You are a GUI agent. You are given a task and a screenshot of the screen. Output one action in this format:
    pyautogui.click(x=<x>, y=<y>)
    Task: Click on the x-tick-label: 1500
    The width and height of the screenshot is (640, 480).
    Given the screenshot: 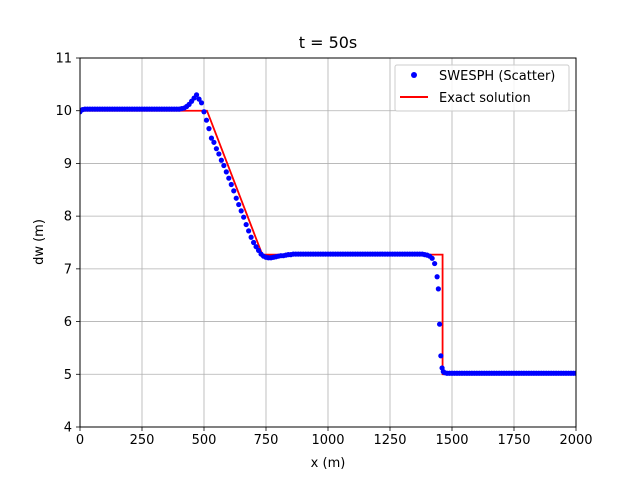 What is the action you would take?
    pyautogui.click(x=451, y=440)
    